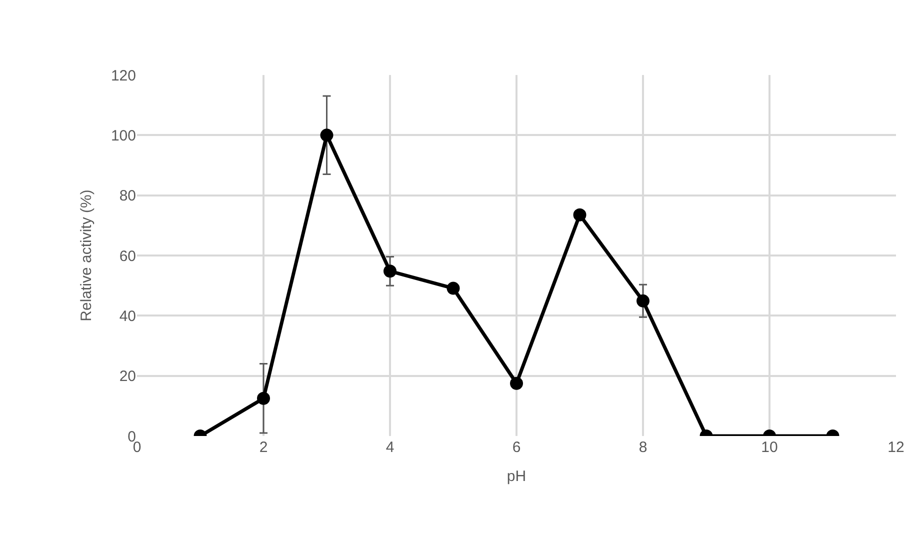 The height and width of the screenshot is (544, 923). Describe the element at coordinates (516, 447) in the screenshot. I see `x-tick-label: 6` at that location.